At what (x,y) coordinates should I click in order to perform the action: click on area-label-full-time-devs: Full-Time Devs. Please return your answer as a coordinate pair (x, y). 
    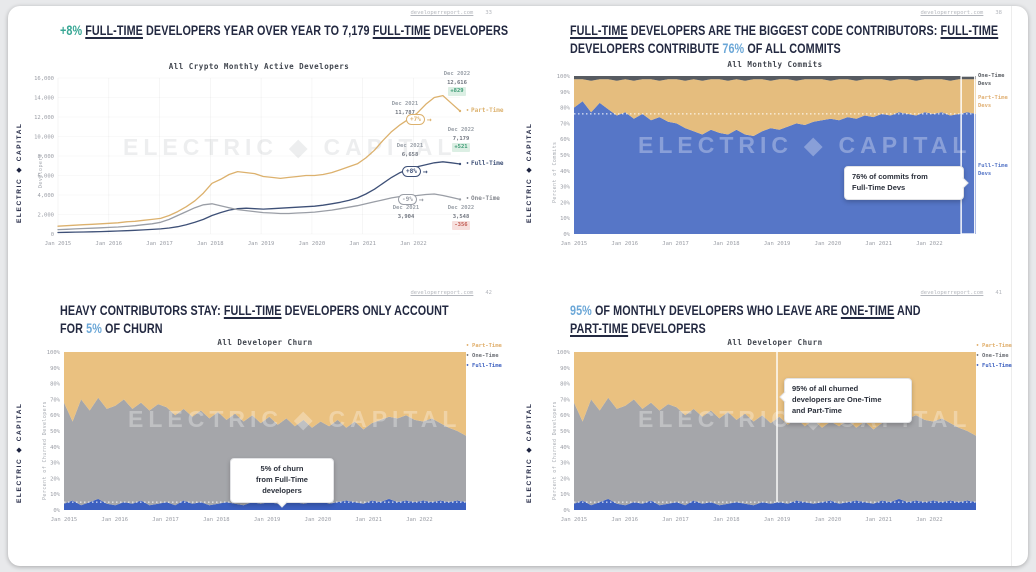
    Looking at the image, I should click on (993, 170).